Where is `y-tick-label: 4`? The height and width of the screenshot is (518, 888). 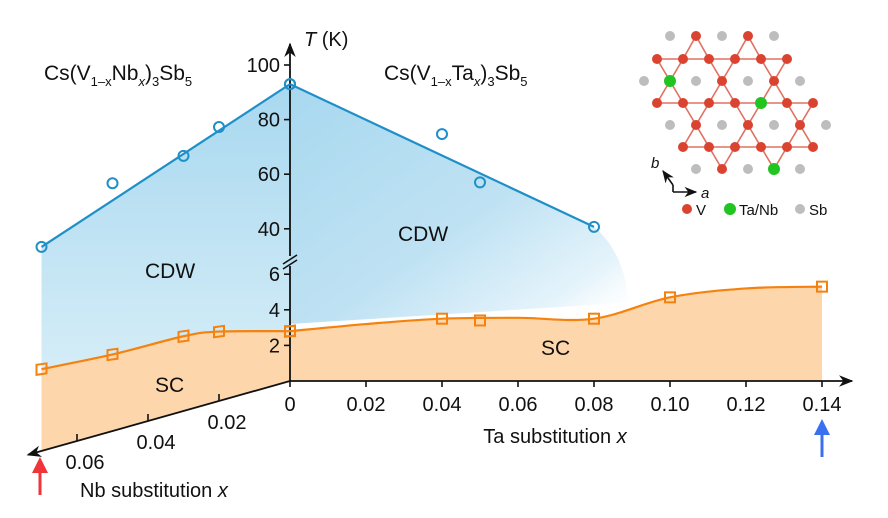
y-tick-label: 4 is located at coordinates (274, 311).